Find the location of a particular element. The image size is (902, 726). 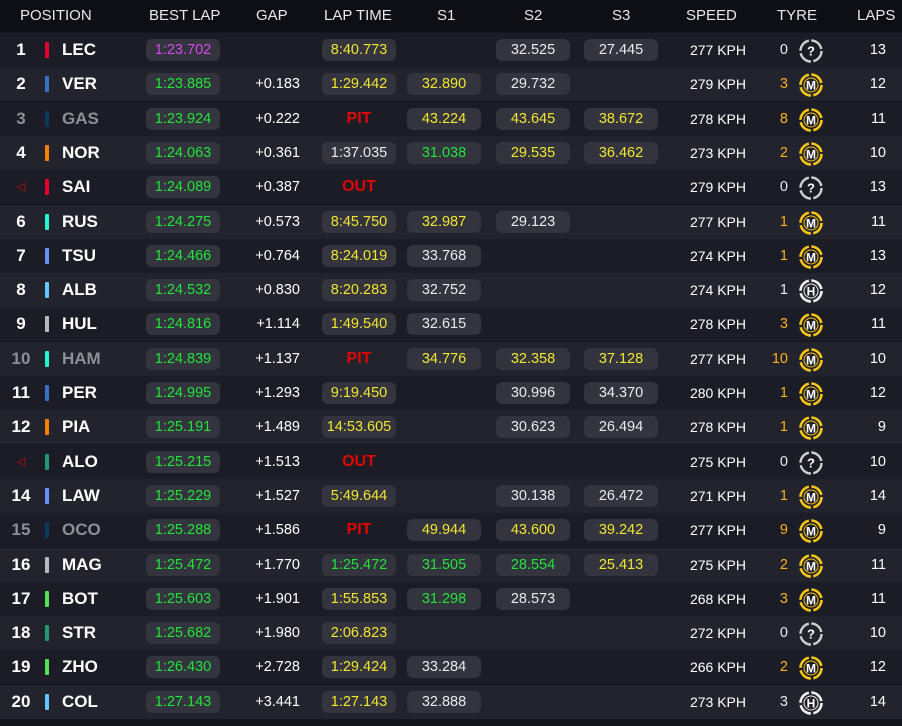

sector-s1-time: 43.224 is located at coordinates (444, 118).